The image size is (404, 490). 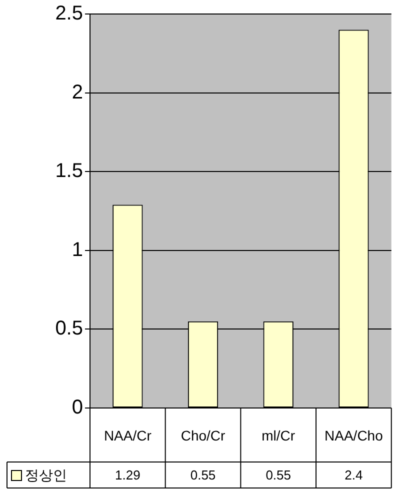 What do you see at coordinates (46, 474) in the screenshot?
I see `legend-label: 정상인` at bounding box center [46, 474].